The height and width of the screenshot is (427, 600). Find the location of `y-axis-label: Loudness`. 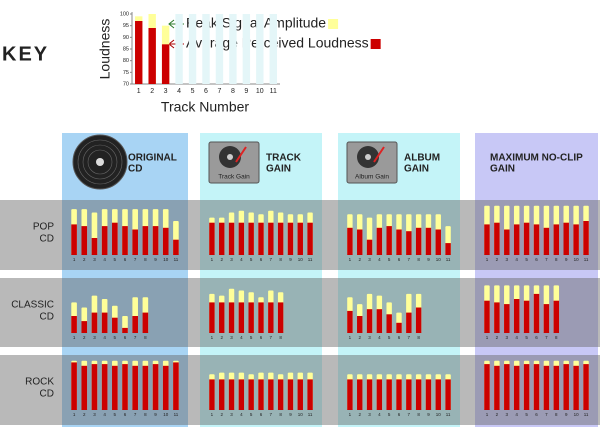

y-axis-label: Loudness is located at coordinates (105, 49).